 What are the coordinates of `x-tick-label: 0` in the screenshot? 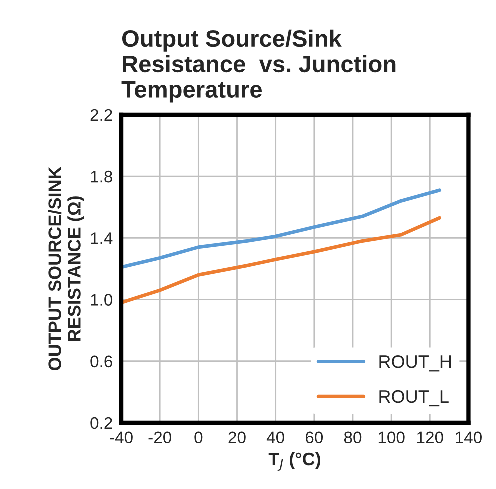 It's located at (198, 438).